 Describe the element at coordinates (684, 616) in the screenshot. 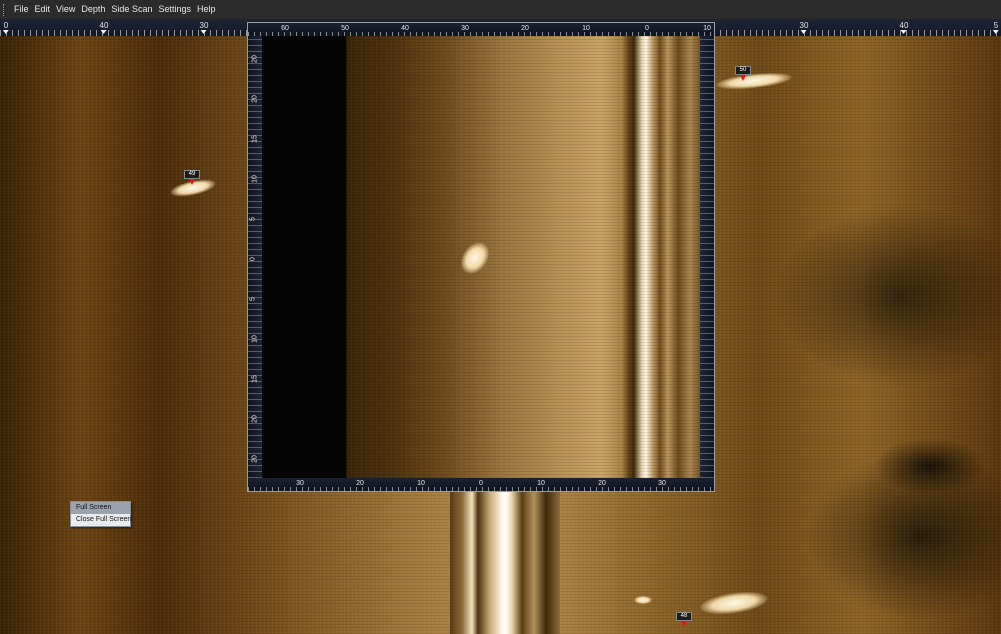

I see `waypoint-number: 48` at that location.